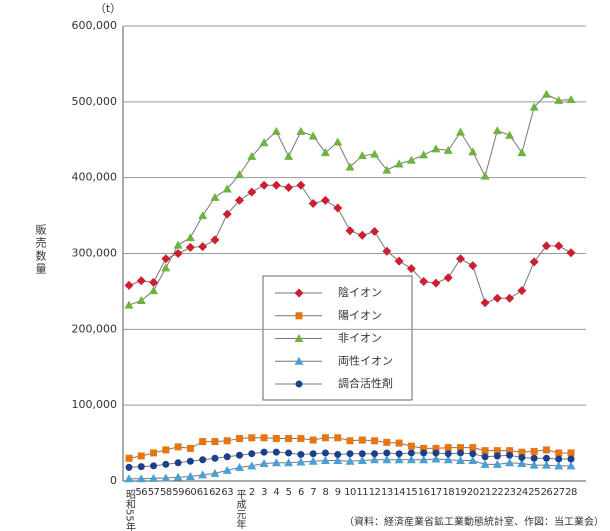 This screenshot has width=610, height=531. Describe the element at coordinates (448, 492) in the screenshot. I see `x-tick-label: 18` at that location.